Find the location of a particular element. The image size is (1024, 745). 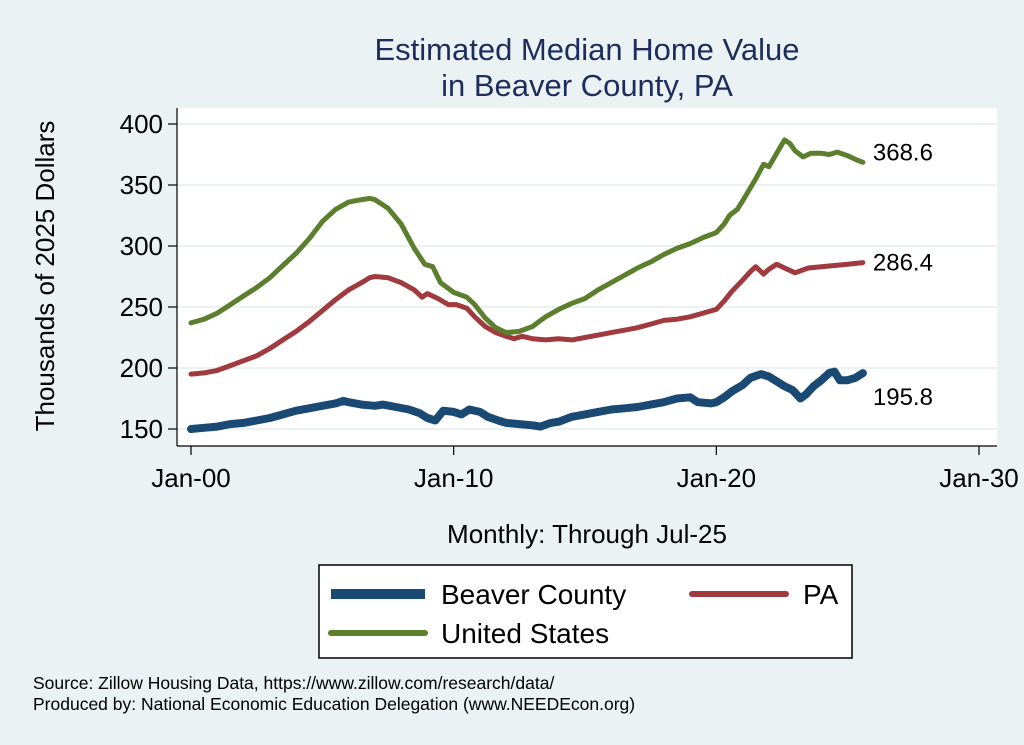

x-axis-label: Monthly: Through Jul-25 is located at coordinates (587, 534).